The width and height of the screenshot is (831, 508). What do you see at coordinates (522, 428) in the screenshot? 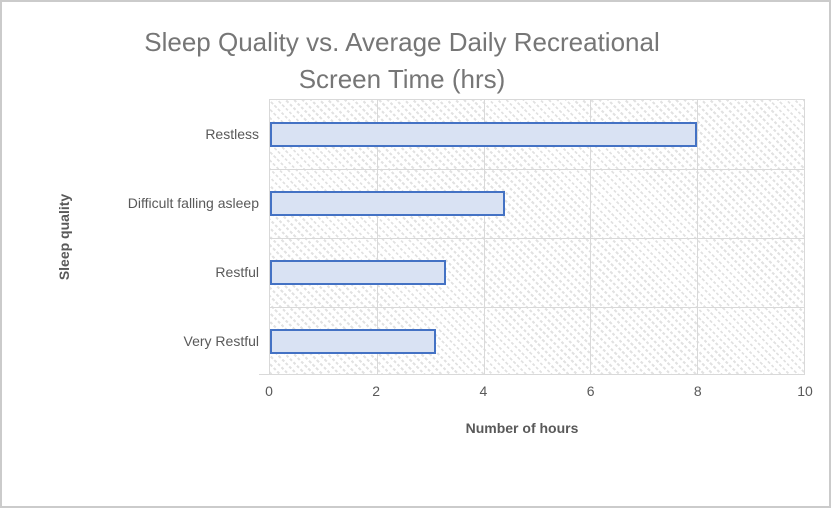
I see `x-axis-title: Number of hours` at bounding box center [522, 428].